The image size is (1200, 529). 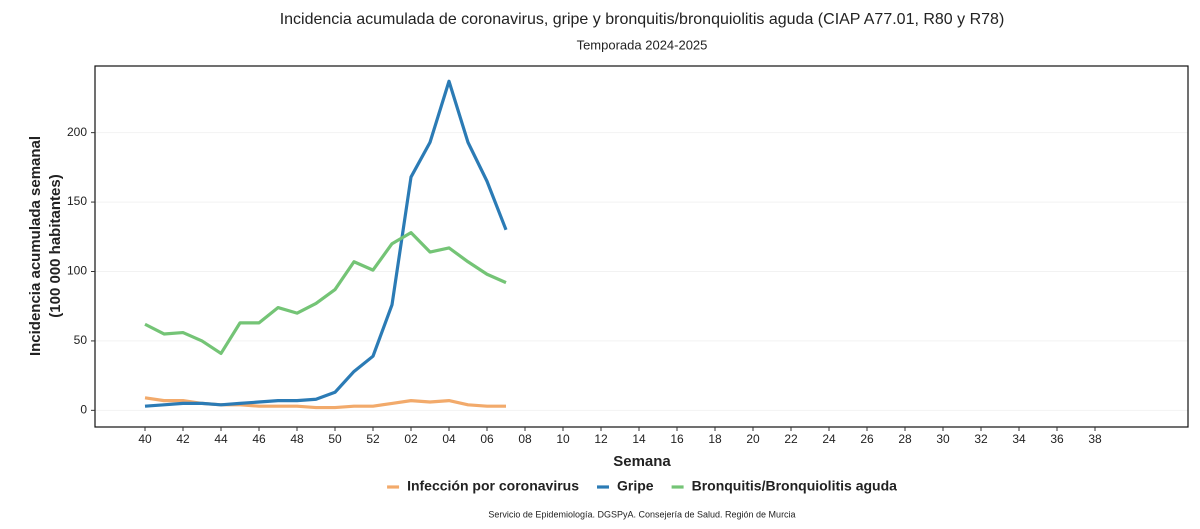 I want to click on x-tick-label: 48, so click(x=297, y=439).